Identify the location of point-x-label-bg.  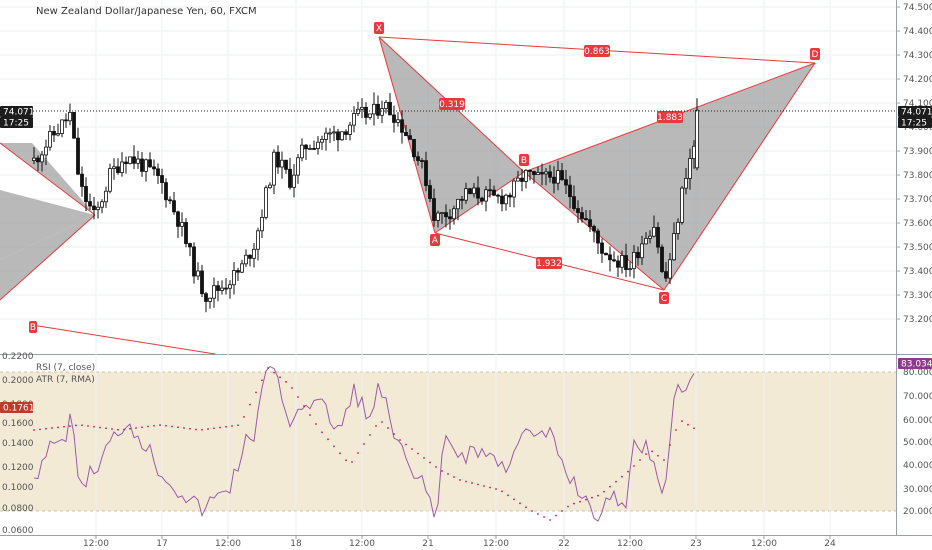
(379, 28).